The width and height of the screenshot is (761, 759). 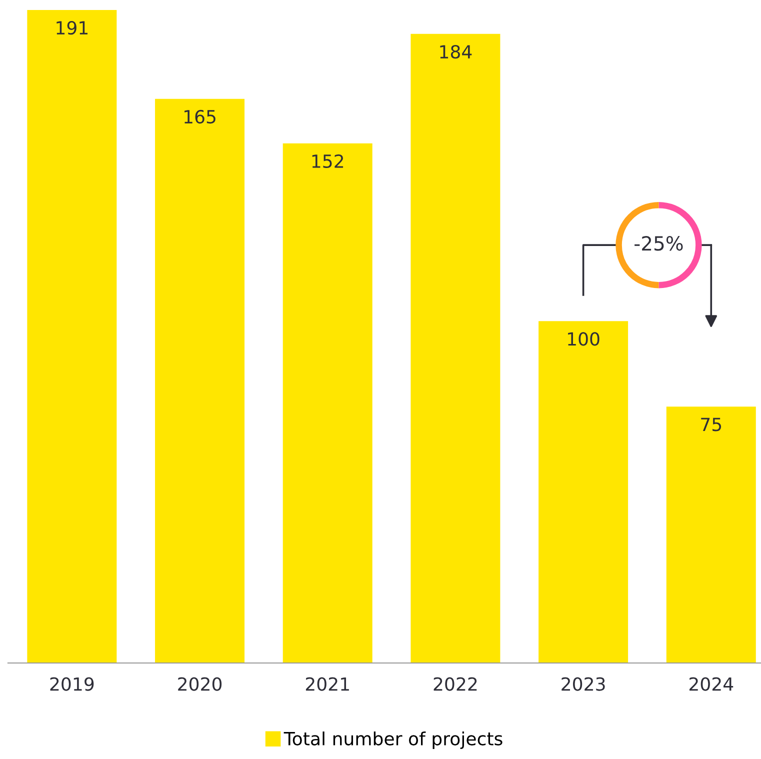 What do you see at coordinates (711, 425) in the screenshot?
I see `data-label: 75` at bounding box center [711, 425].